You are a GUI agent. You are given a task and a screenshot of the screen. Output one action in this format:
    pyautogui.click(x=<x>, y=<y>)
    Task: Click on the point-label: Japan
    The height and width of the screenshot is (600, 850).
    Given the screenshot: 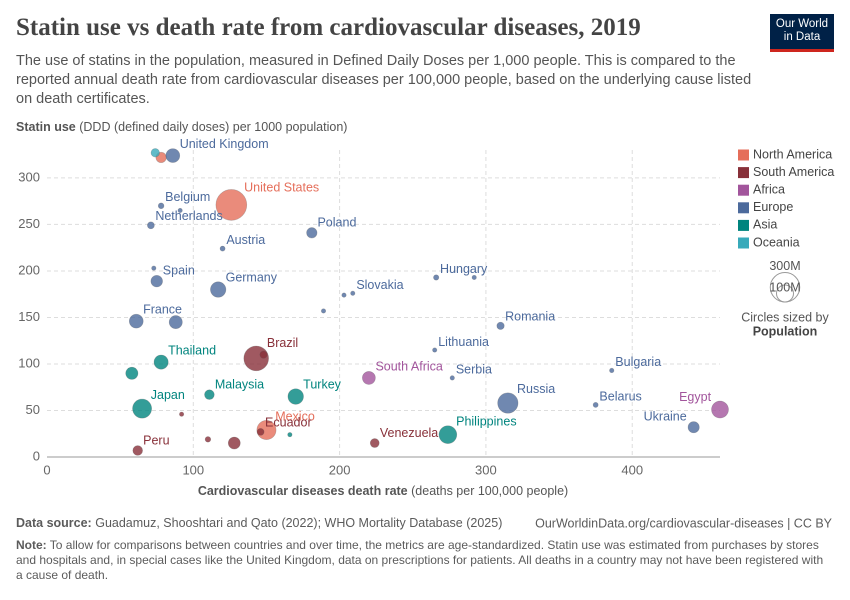 What is the action you would take?
    pyautogui.click(x=168, y=395)
    